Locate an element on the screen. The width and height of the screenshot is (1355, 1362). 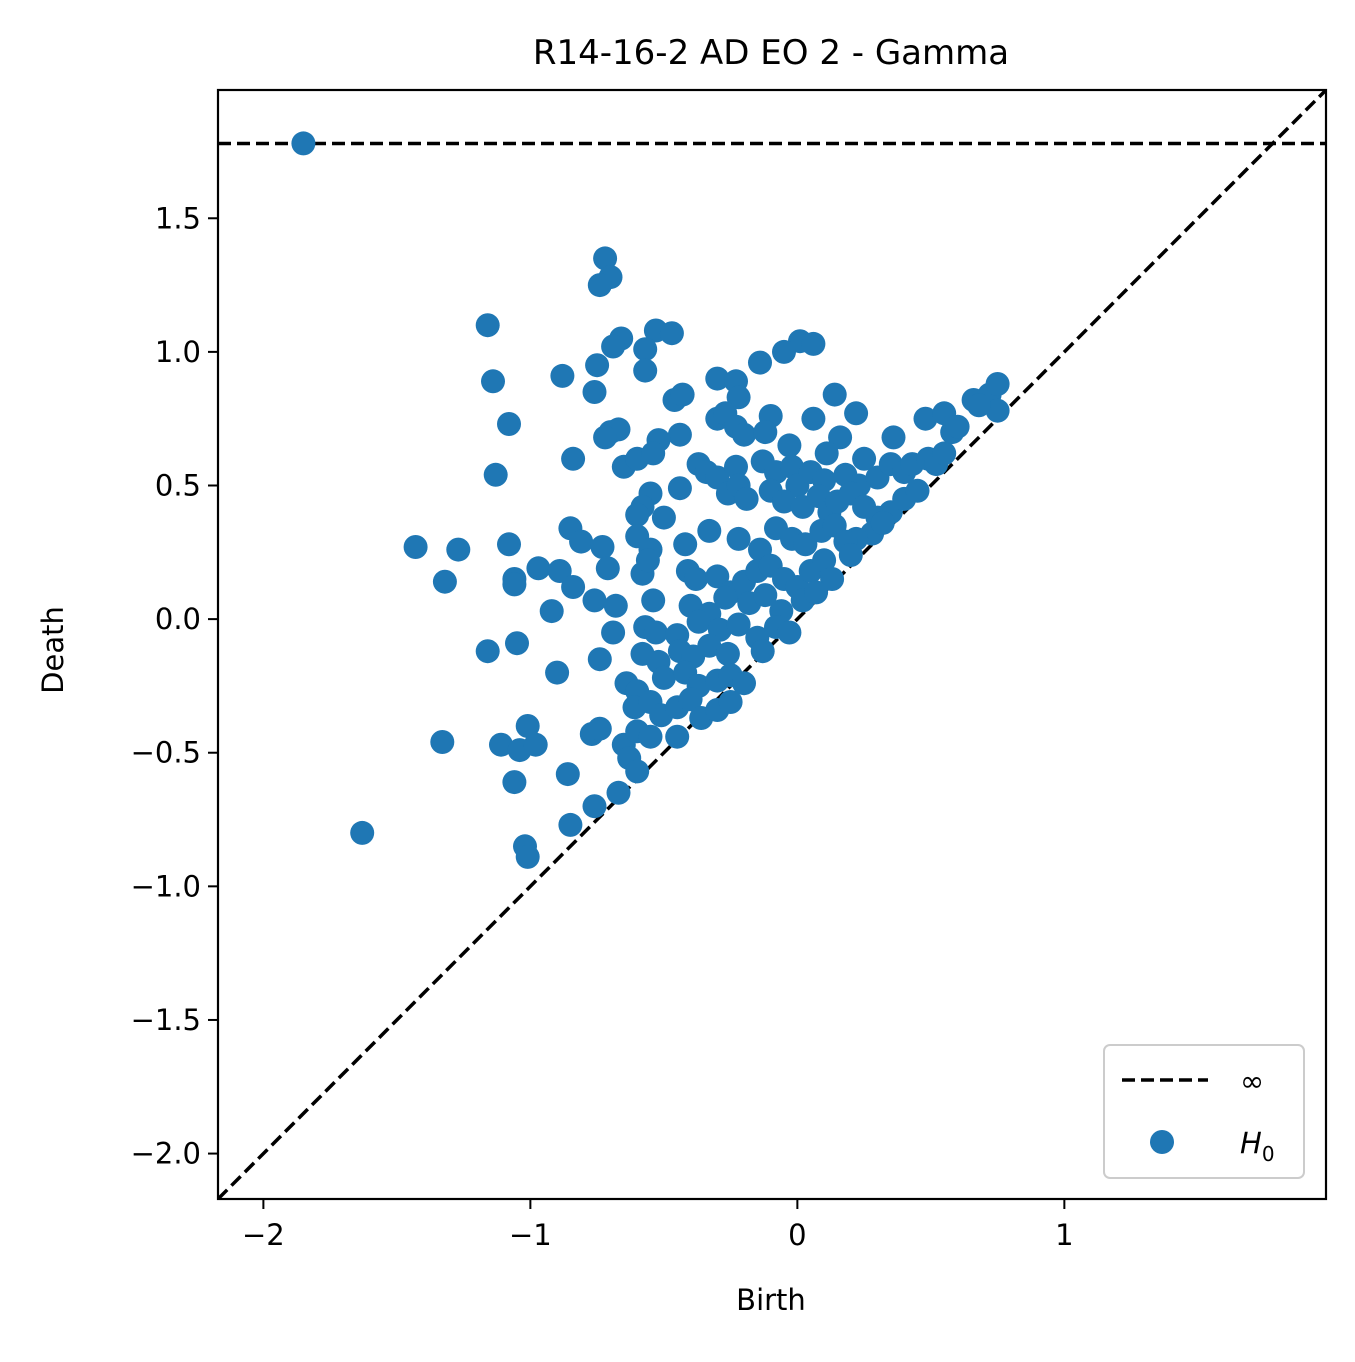
legend-h0-label: H0 is located at coordinates (1257, 1146).